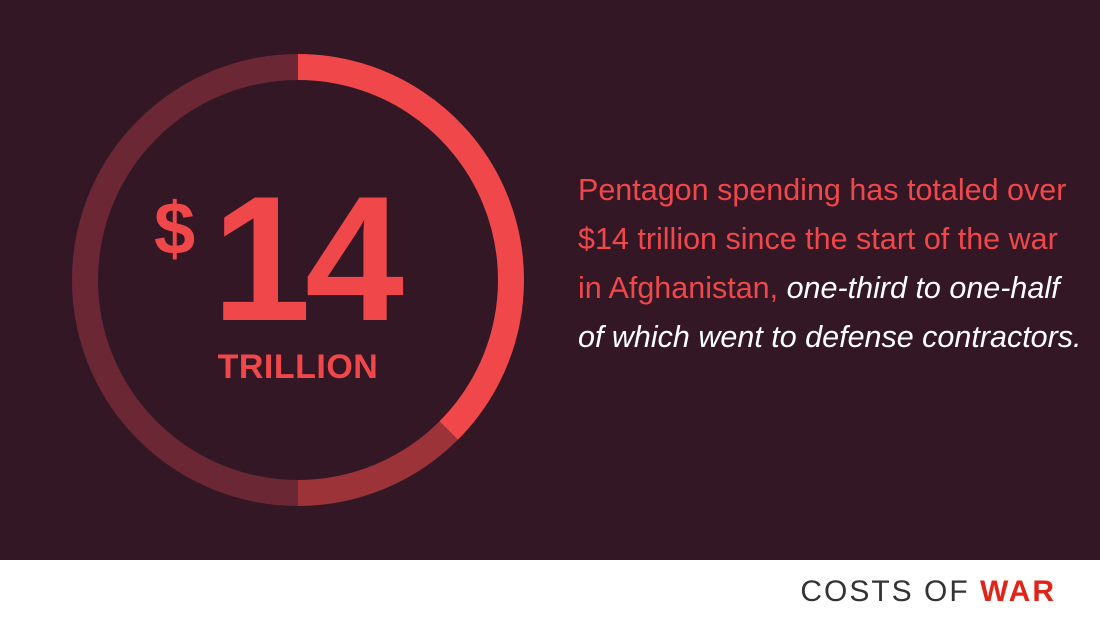 The width and height of the screenshot is (1100, 628). Describe the element at coordinates (175, 228) in the screenshot. I see `currency-symbol: $` at that location.